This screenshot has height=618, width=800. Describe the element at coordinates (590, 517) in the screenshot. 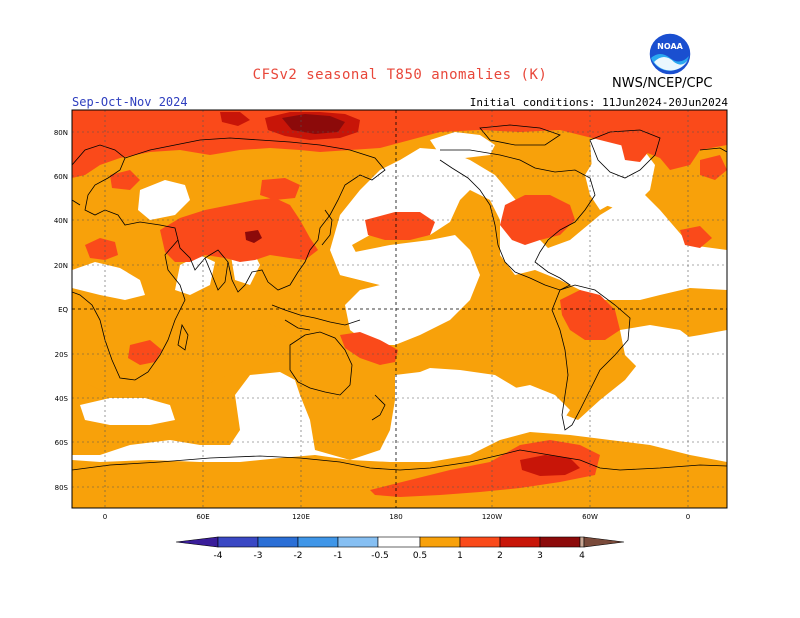

I see `lon-label-60w: 60W` at that location.